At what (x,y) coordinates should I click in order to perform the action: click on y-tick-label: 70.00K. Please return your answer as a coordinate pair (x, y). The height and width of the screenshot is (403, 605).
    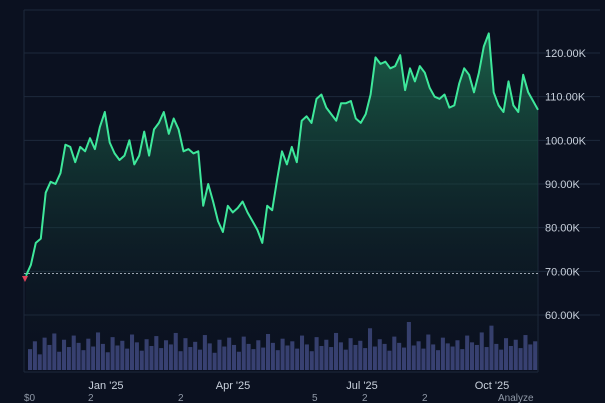
    Looking at the image, I should click on (563, 272).